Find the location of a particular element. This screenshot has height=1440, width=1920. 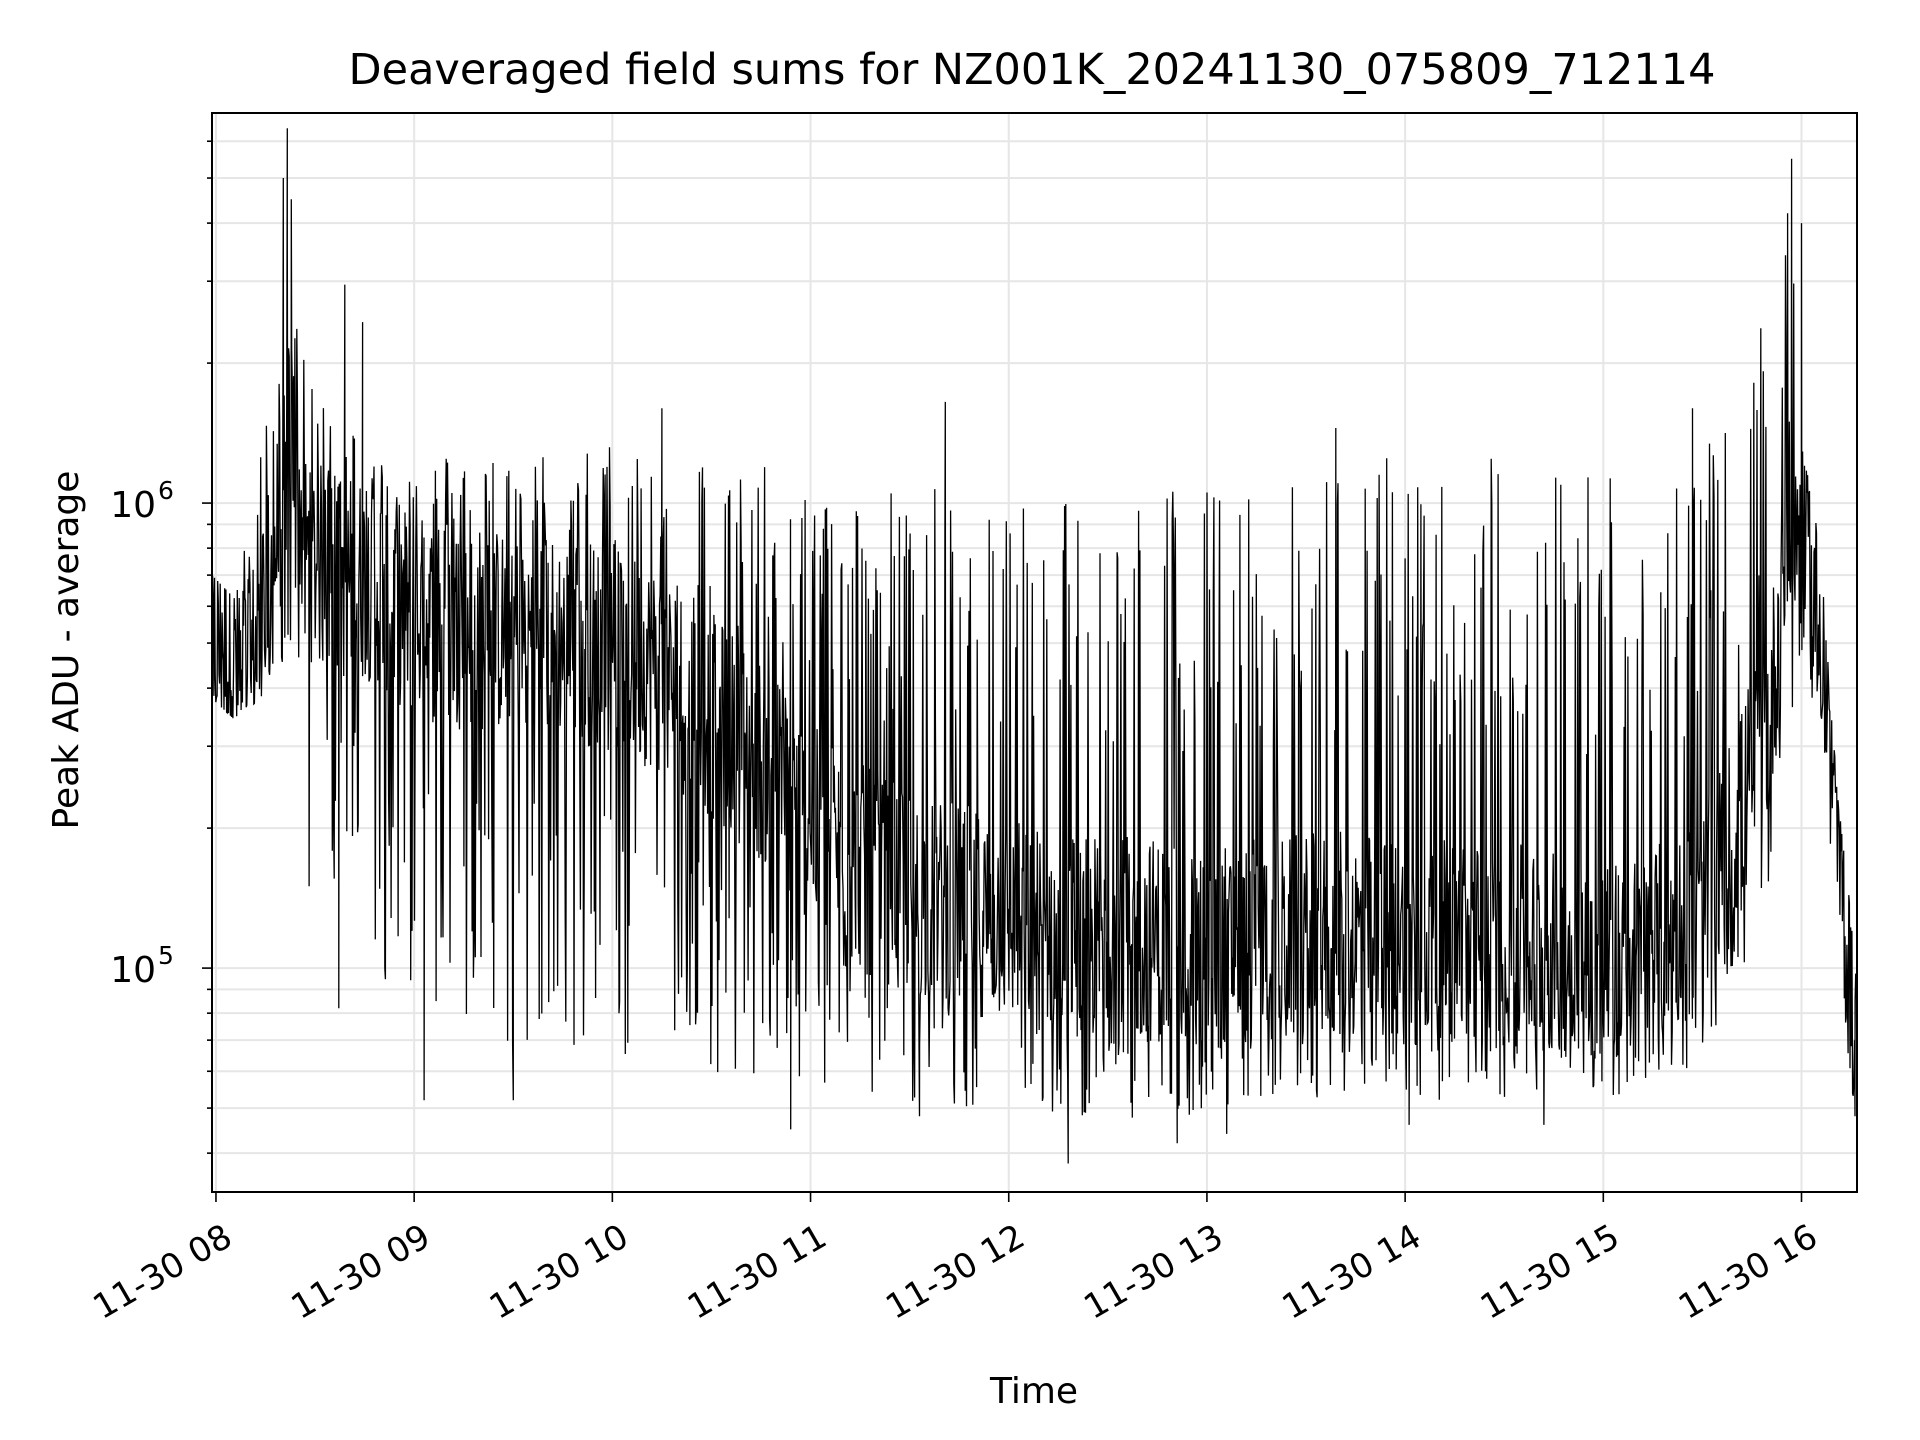

y-tick-label-exponent: 6 is located at coordinates (166, 490).